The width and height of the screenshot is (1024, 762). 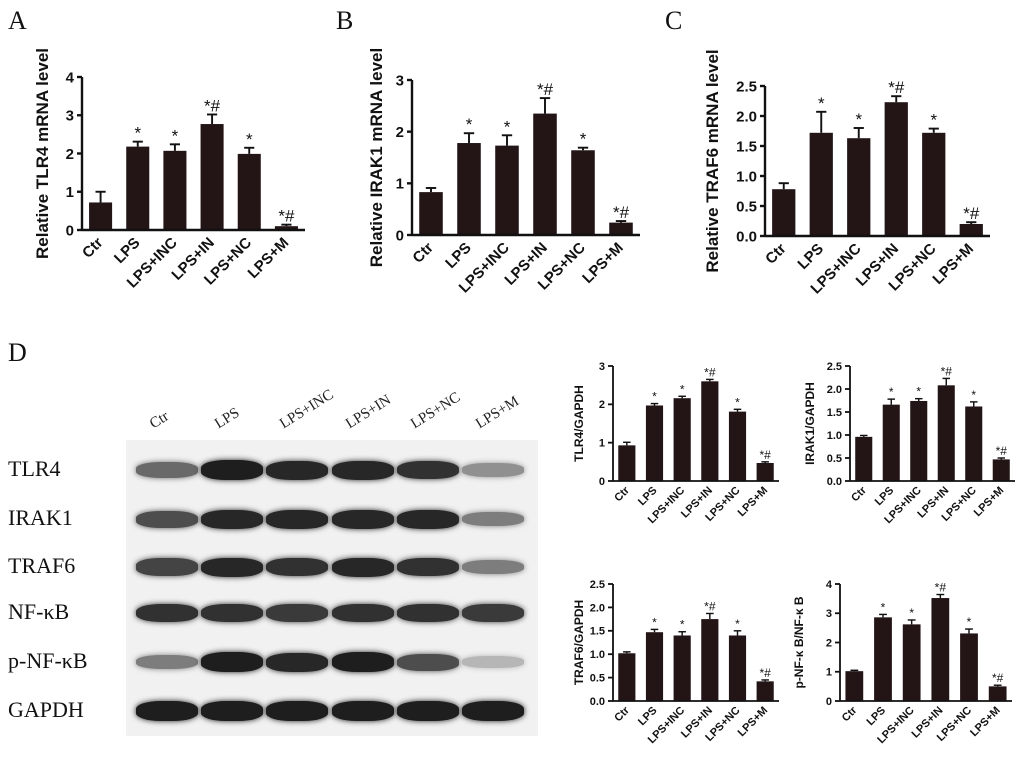 What do you see at coordinates (597, 585) in the screenshot?
I see `chart-d3-ytick-label-5: 2.5` at bounding box center [597, 585].